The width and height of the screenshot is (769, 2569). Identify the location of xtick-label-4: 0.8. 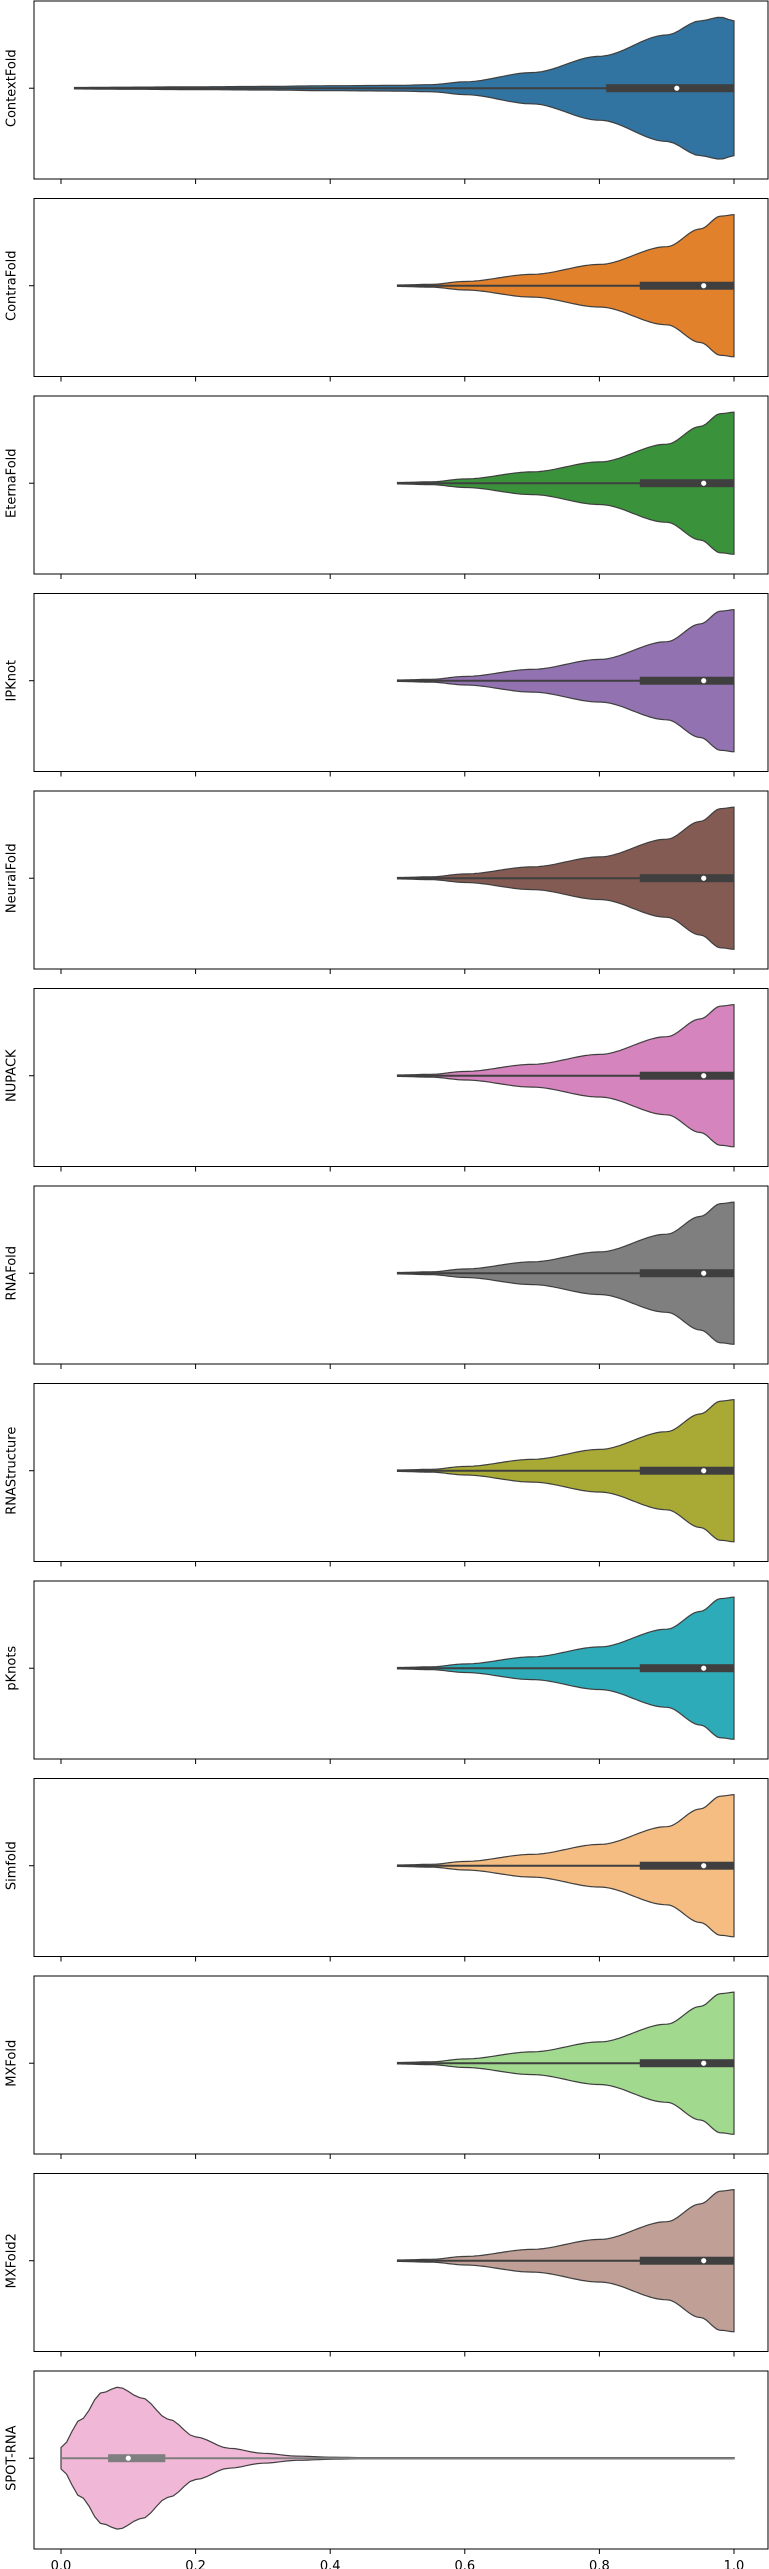
(599, 2564).